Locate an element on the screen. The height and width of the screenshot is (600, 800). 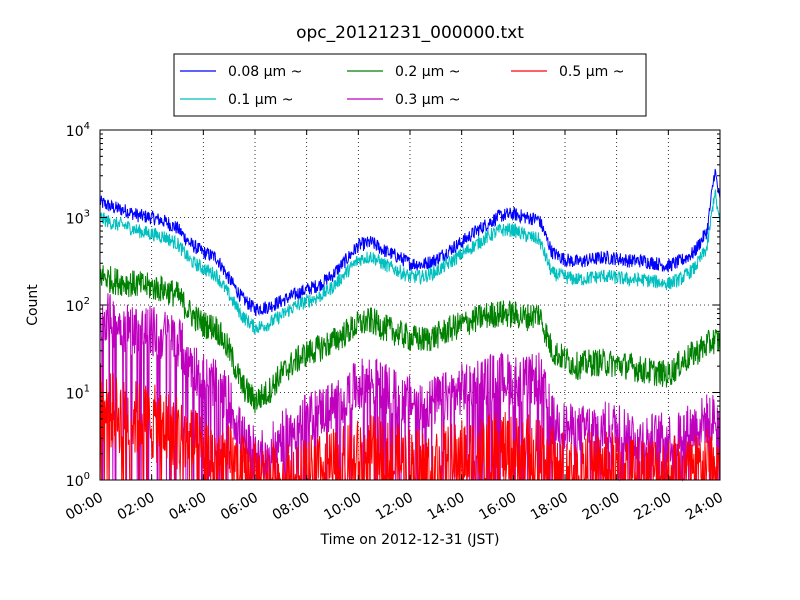
legend-frame is located at coordinates (410, 85).